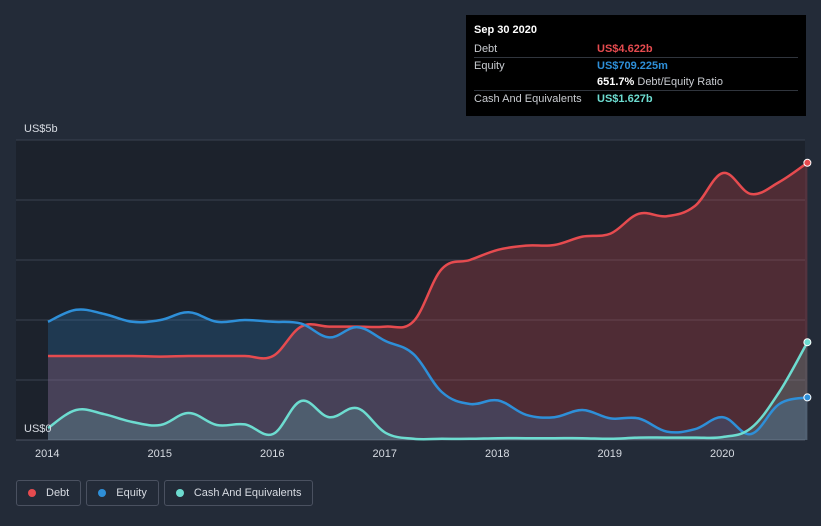 The height and width of the screenshot is (526, 821). What do you see at coordinates (47, 454) in the screenshot?
I see `x-tick-label: 2014` at bounding box center [47, 454].